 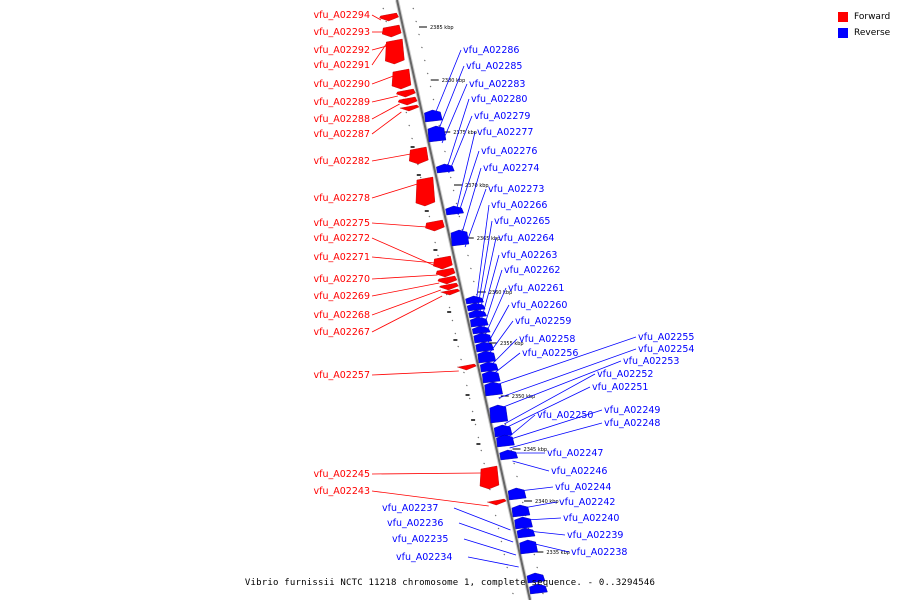 I want to click on forward-gene: vfu_A02290, so click(x=363, y=79).